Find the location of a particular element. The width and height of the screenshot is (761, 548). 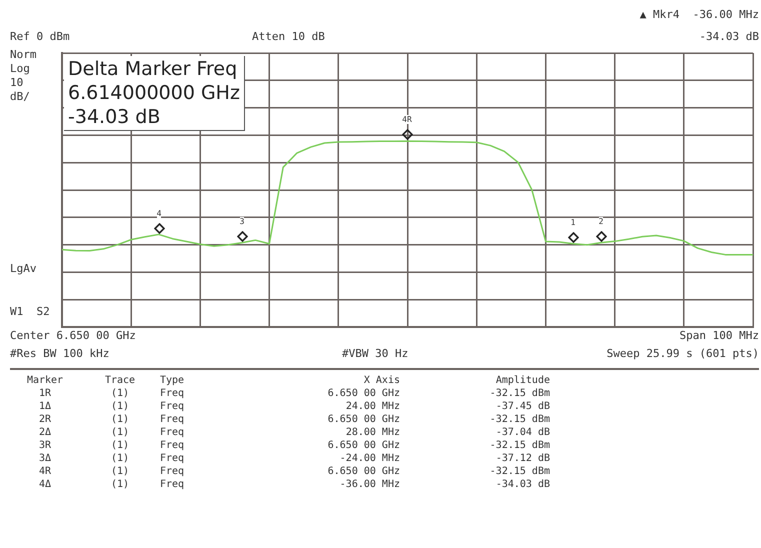

text: Center 6.650 00 GHz is located at coordinates (73, 335).